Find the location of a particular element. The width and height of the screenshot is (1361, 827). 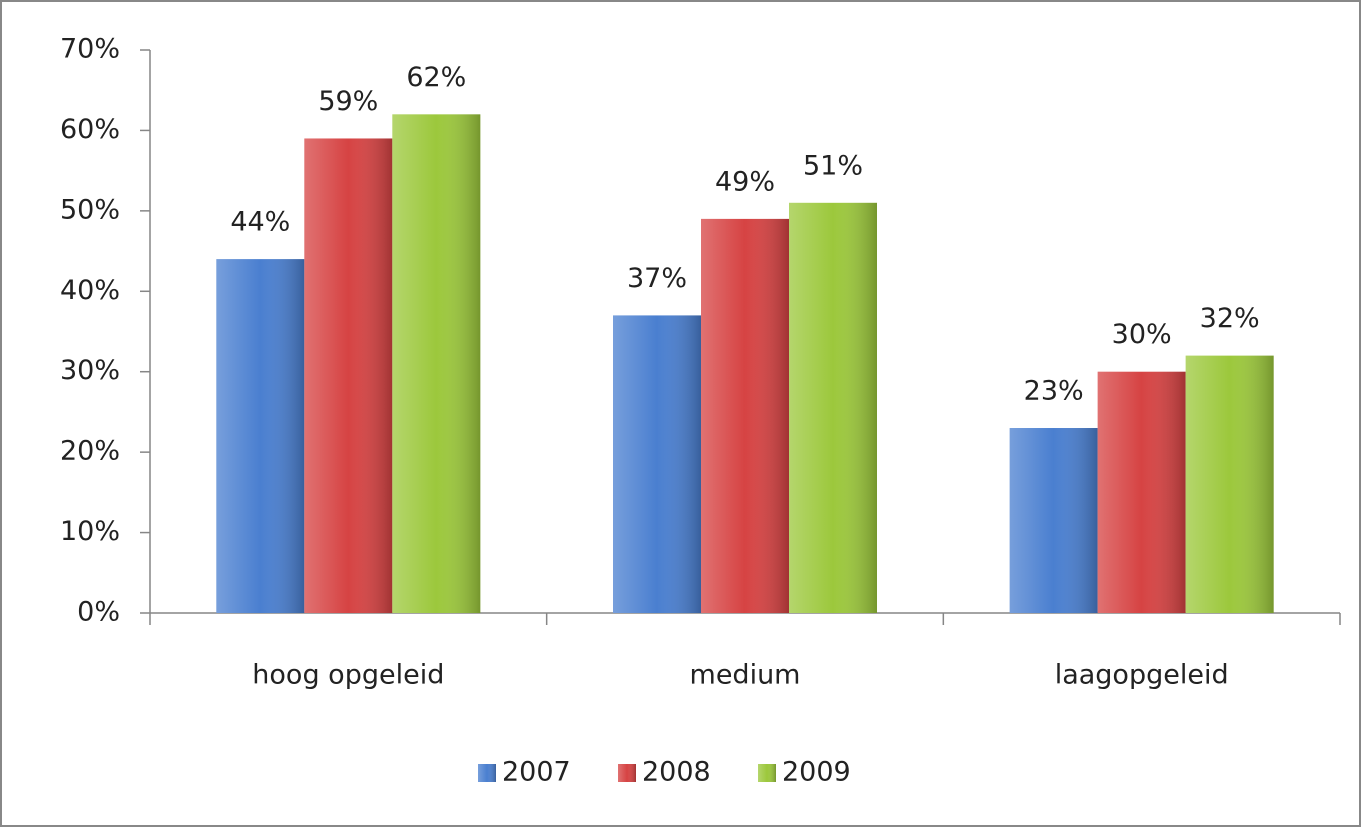

y-tick-label: 30% is located at coordinates (90, 370).